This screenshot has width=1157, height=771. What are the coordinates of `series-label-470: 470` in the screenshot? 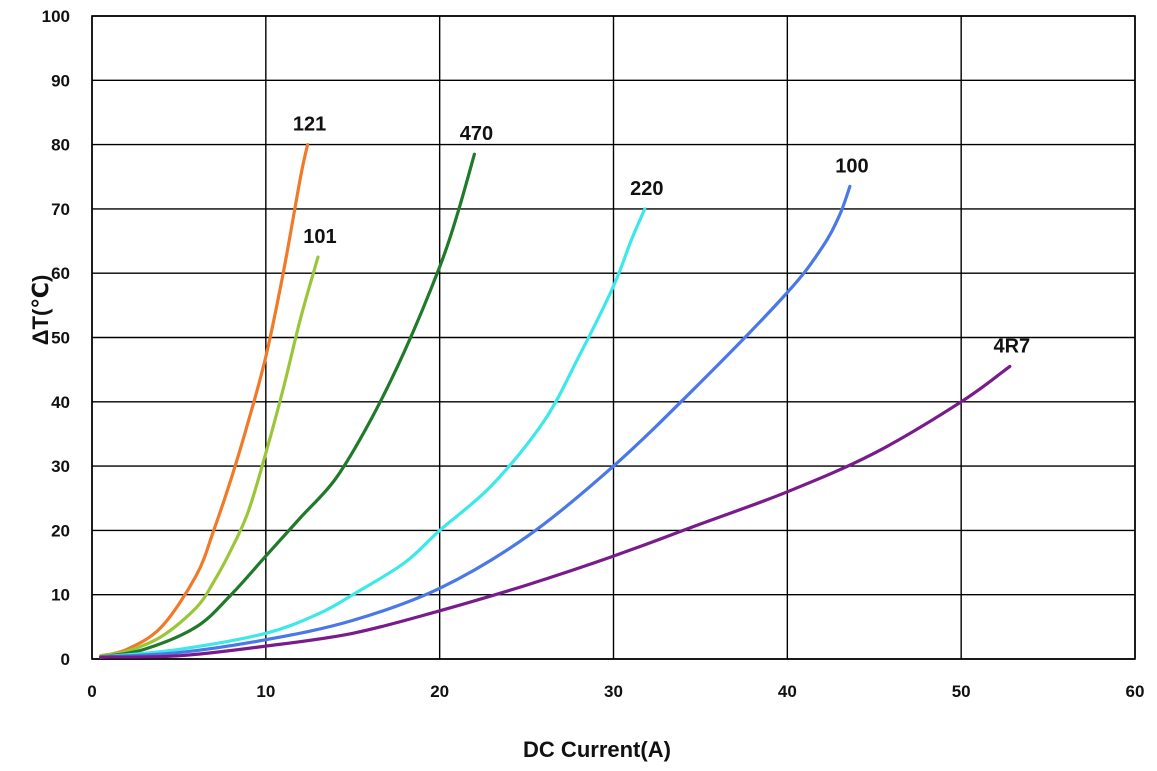 It's located at (476, 134).